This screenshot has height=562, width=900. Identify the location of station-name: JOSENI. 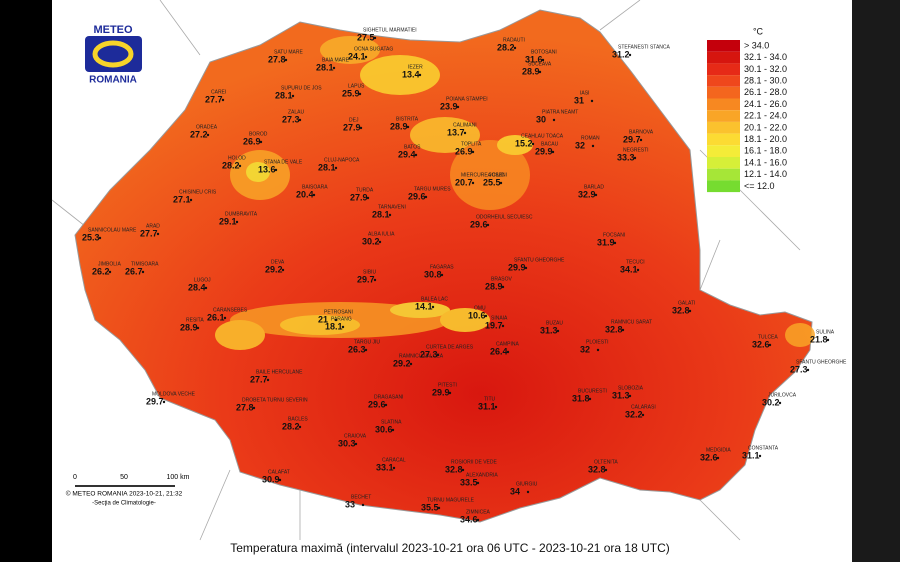
(498, 175).